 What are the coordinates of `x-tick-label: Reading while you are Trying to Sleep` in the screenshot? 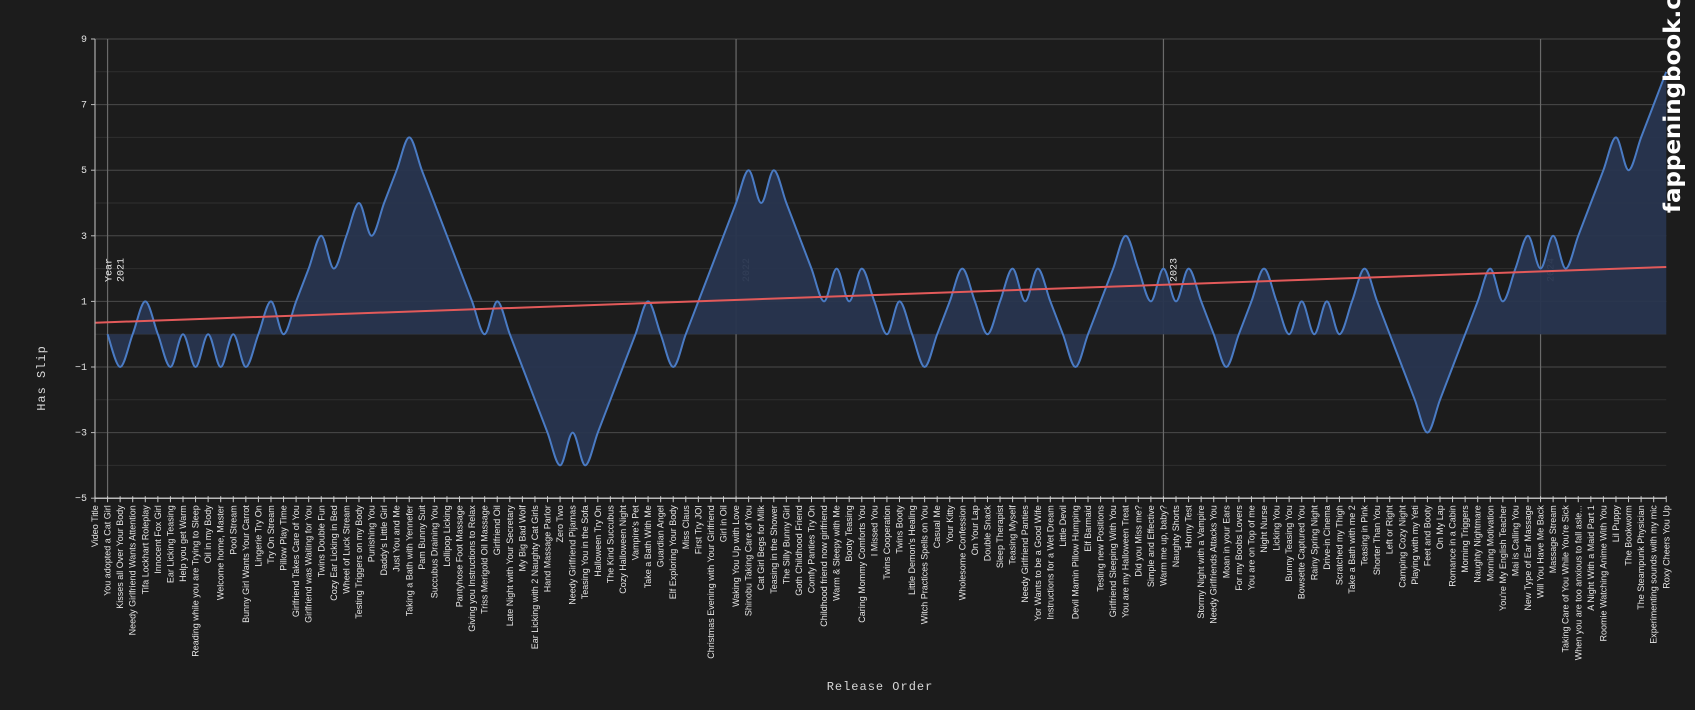 It's located at (196, 581).